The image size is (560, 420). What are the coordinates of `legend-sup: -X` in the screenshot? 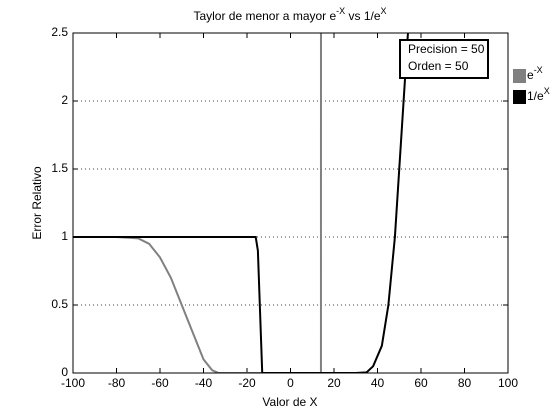 It's located at (538, 70).